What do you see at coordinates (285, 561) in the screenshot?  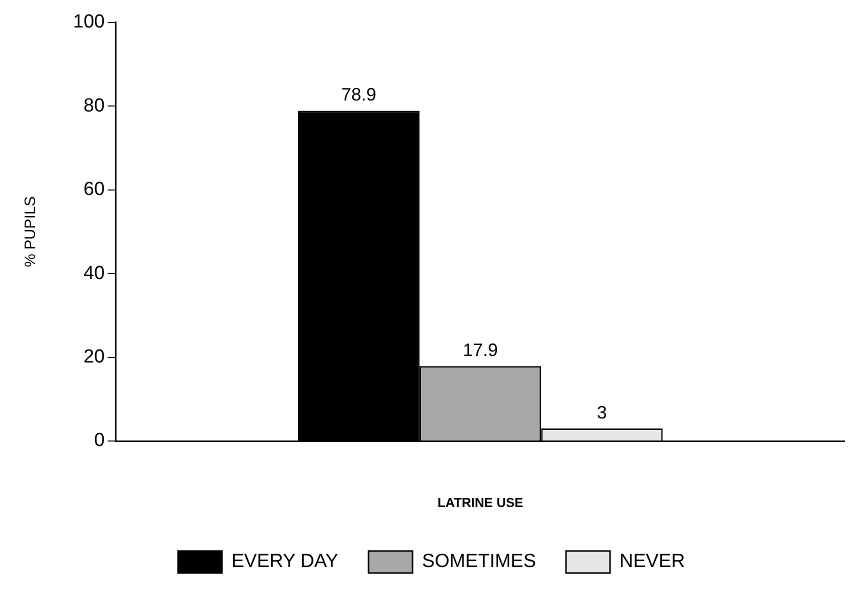 I see `legend-label: EVERY DAY` at bounding box center [285, 561].